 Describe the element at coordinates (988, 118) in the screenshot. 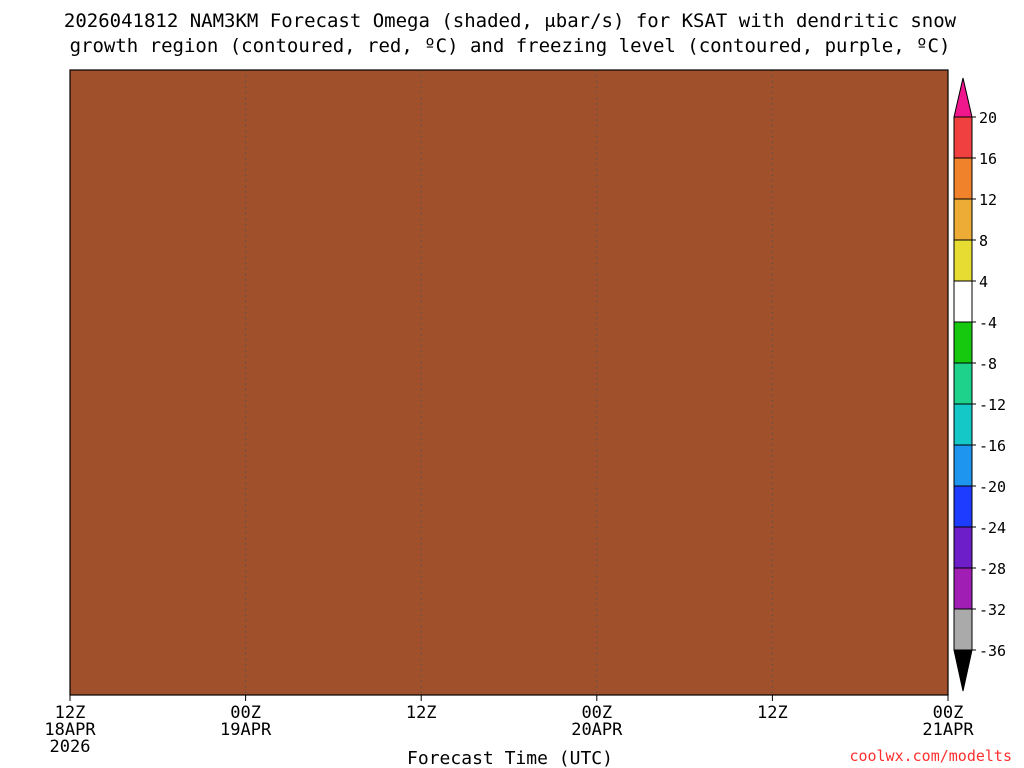

I see `colorbar-tick-label-0: 20` at that location.